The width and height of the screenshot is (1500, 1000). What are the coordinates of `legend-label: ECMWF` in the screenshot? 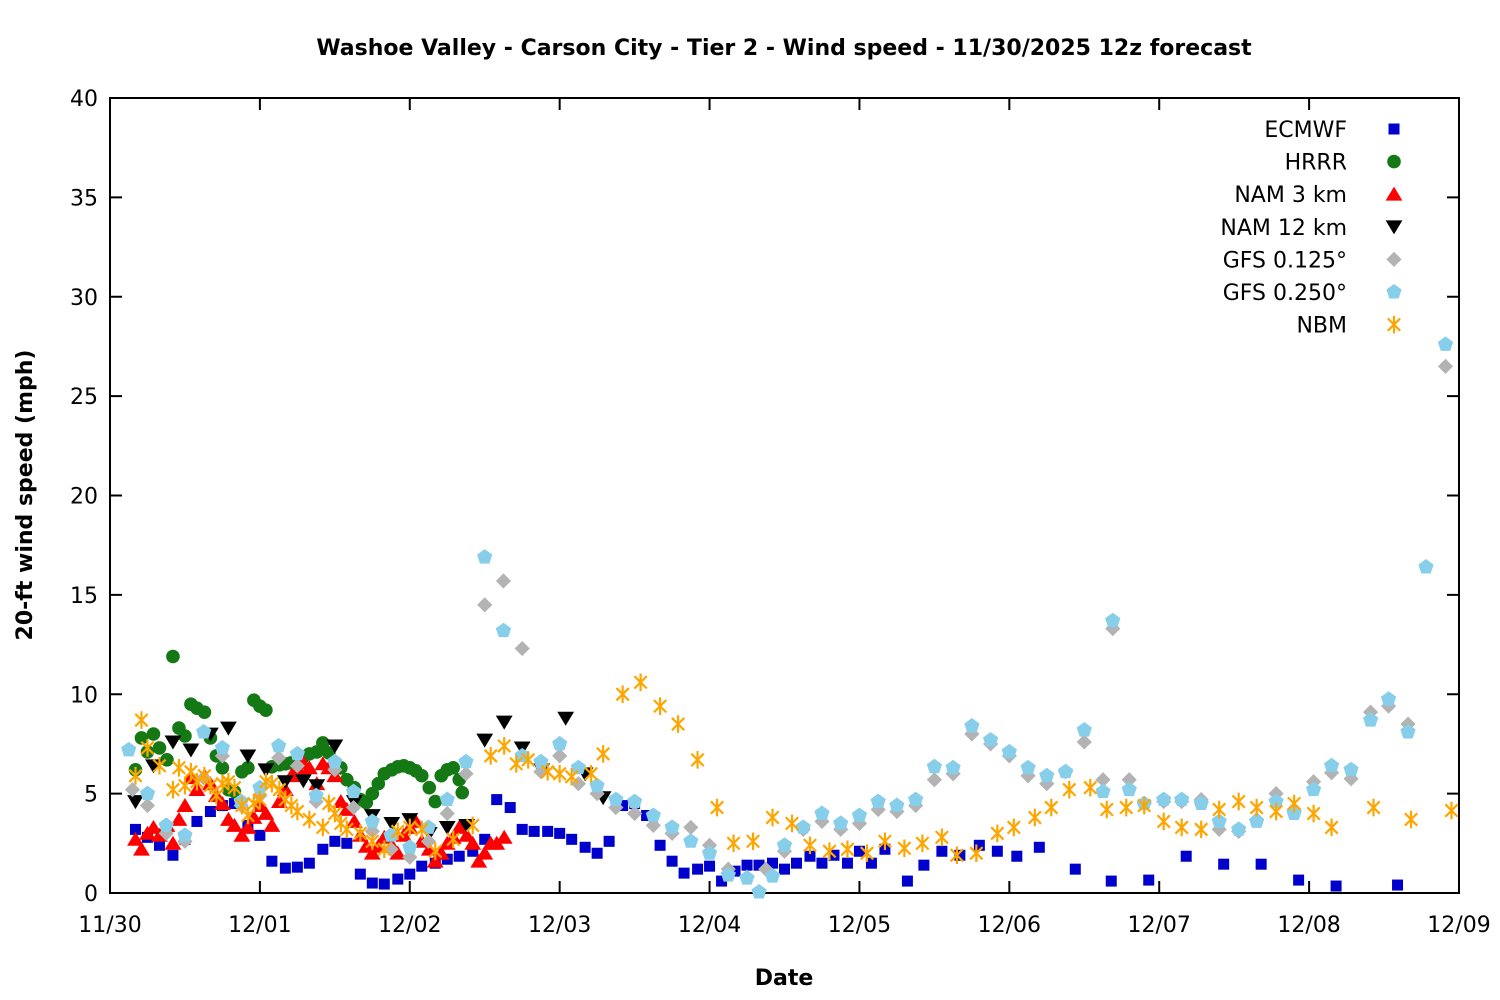 It's located at (1305, 130).